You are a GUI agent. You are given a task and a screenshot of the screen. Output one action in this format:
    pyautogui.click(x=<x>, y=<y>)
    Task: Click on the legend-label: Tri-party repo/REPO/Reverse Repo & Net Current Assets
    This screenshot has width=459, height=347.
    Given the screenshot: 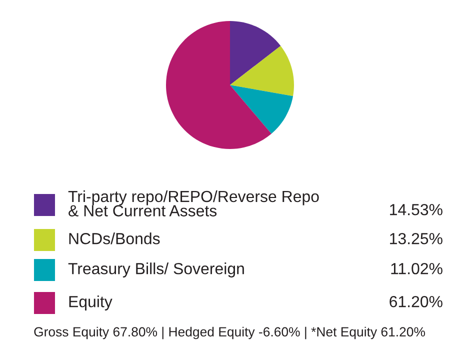 What is the action you would take?
    pyautogui.click(x=193, y=203)
    